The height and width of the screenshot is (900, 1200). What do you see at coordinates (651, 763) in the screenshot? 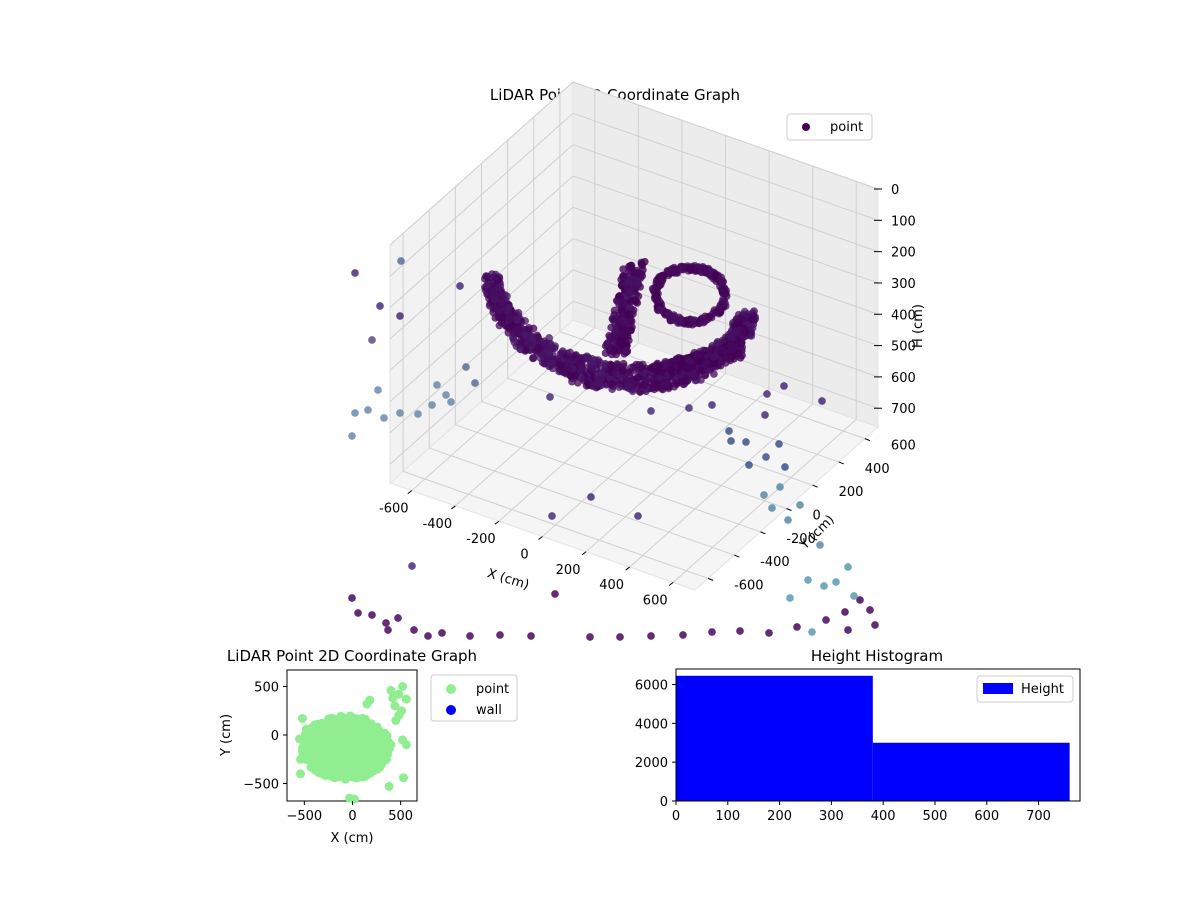
I see `y-tick-label: 2000` at bounding box center [651, 763].